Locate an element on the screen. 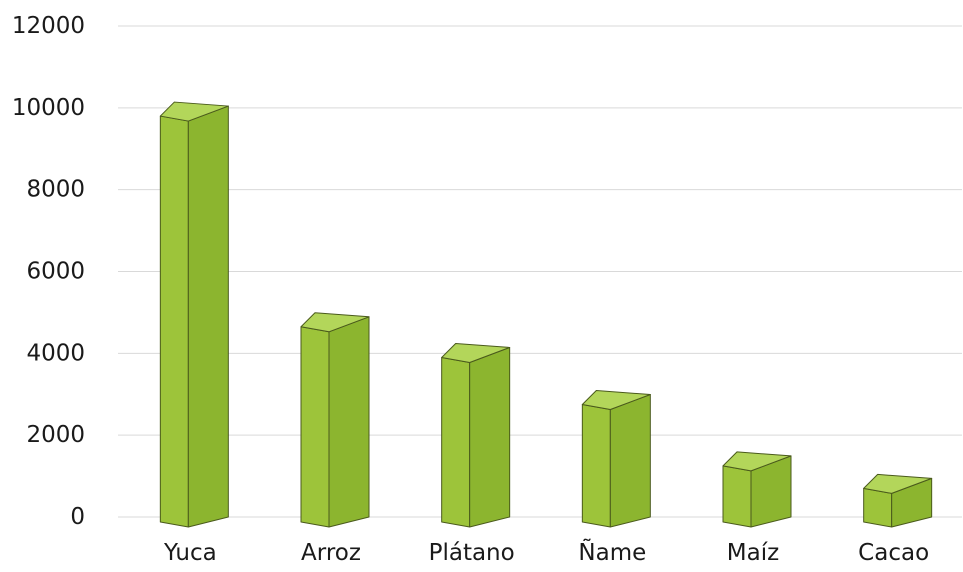 Image resolution: width=963 pixels, height=572 pixels. y-tick-label: 12000 is located at coordinates (48, 26).